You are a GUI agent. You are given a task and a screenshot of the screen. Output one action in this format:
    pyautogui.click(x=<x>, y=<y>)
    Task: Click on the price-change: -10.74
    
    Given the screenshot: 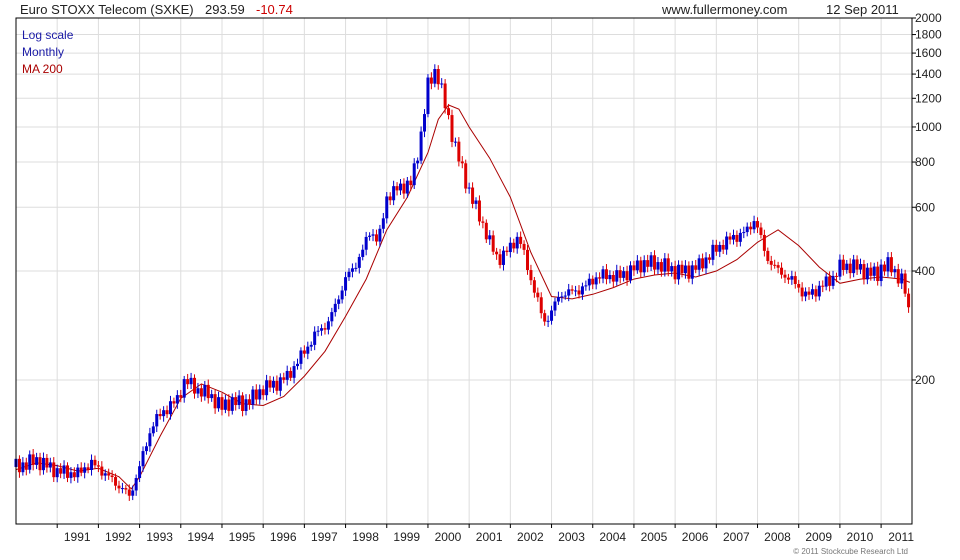 What is the action you would take?
    pyautogui.click(x=274, y=9)
    